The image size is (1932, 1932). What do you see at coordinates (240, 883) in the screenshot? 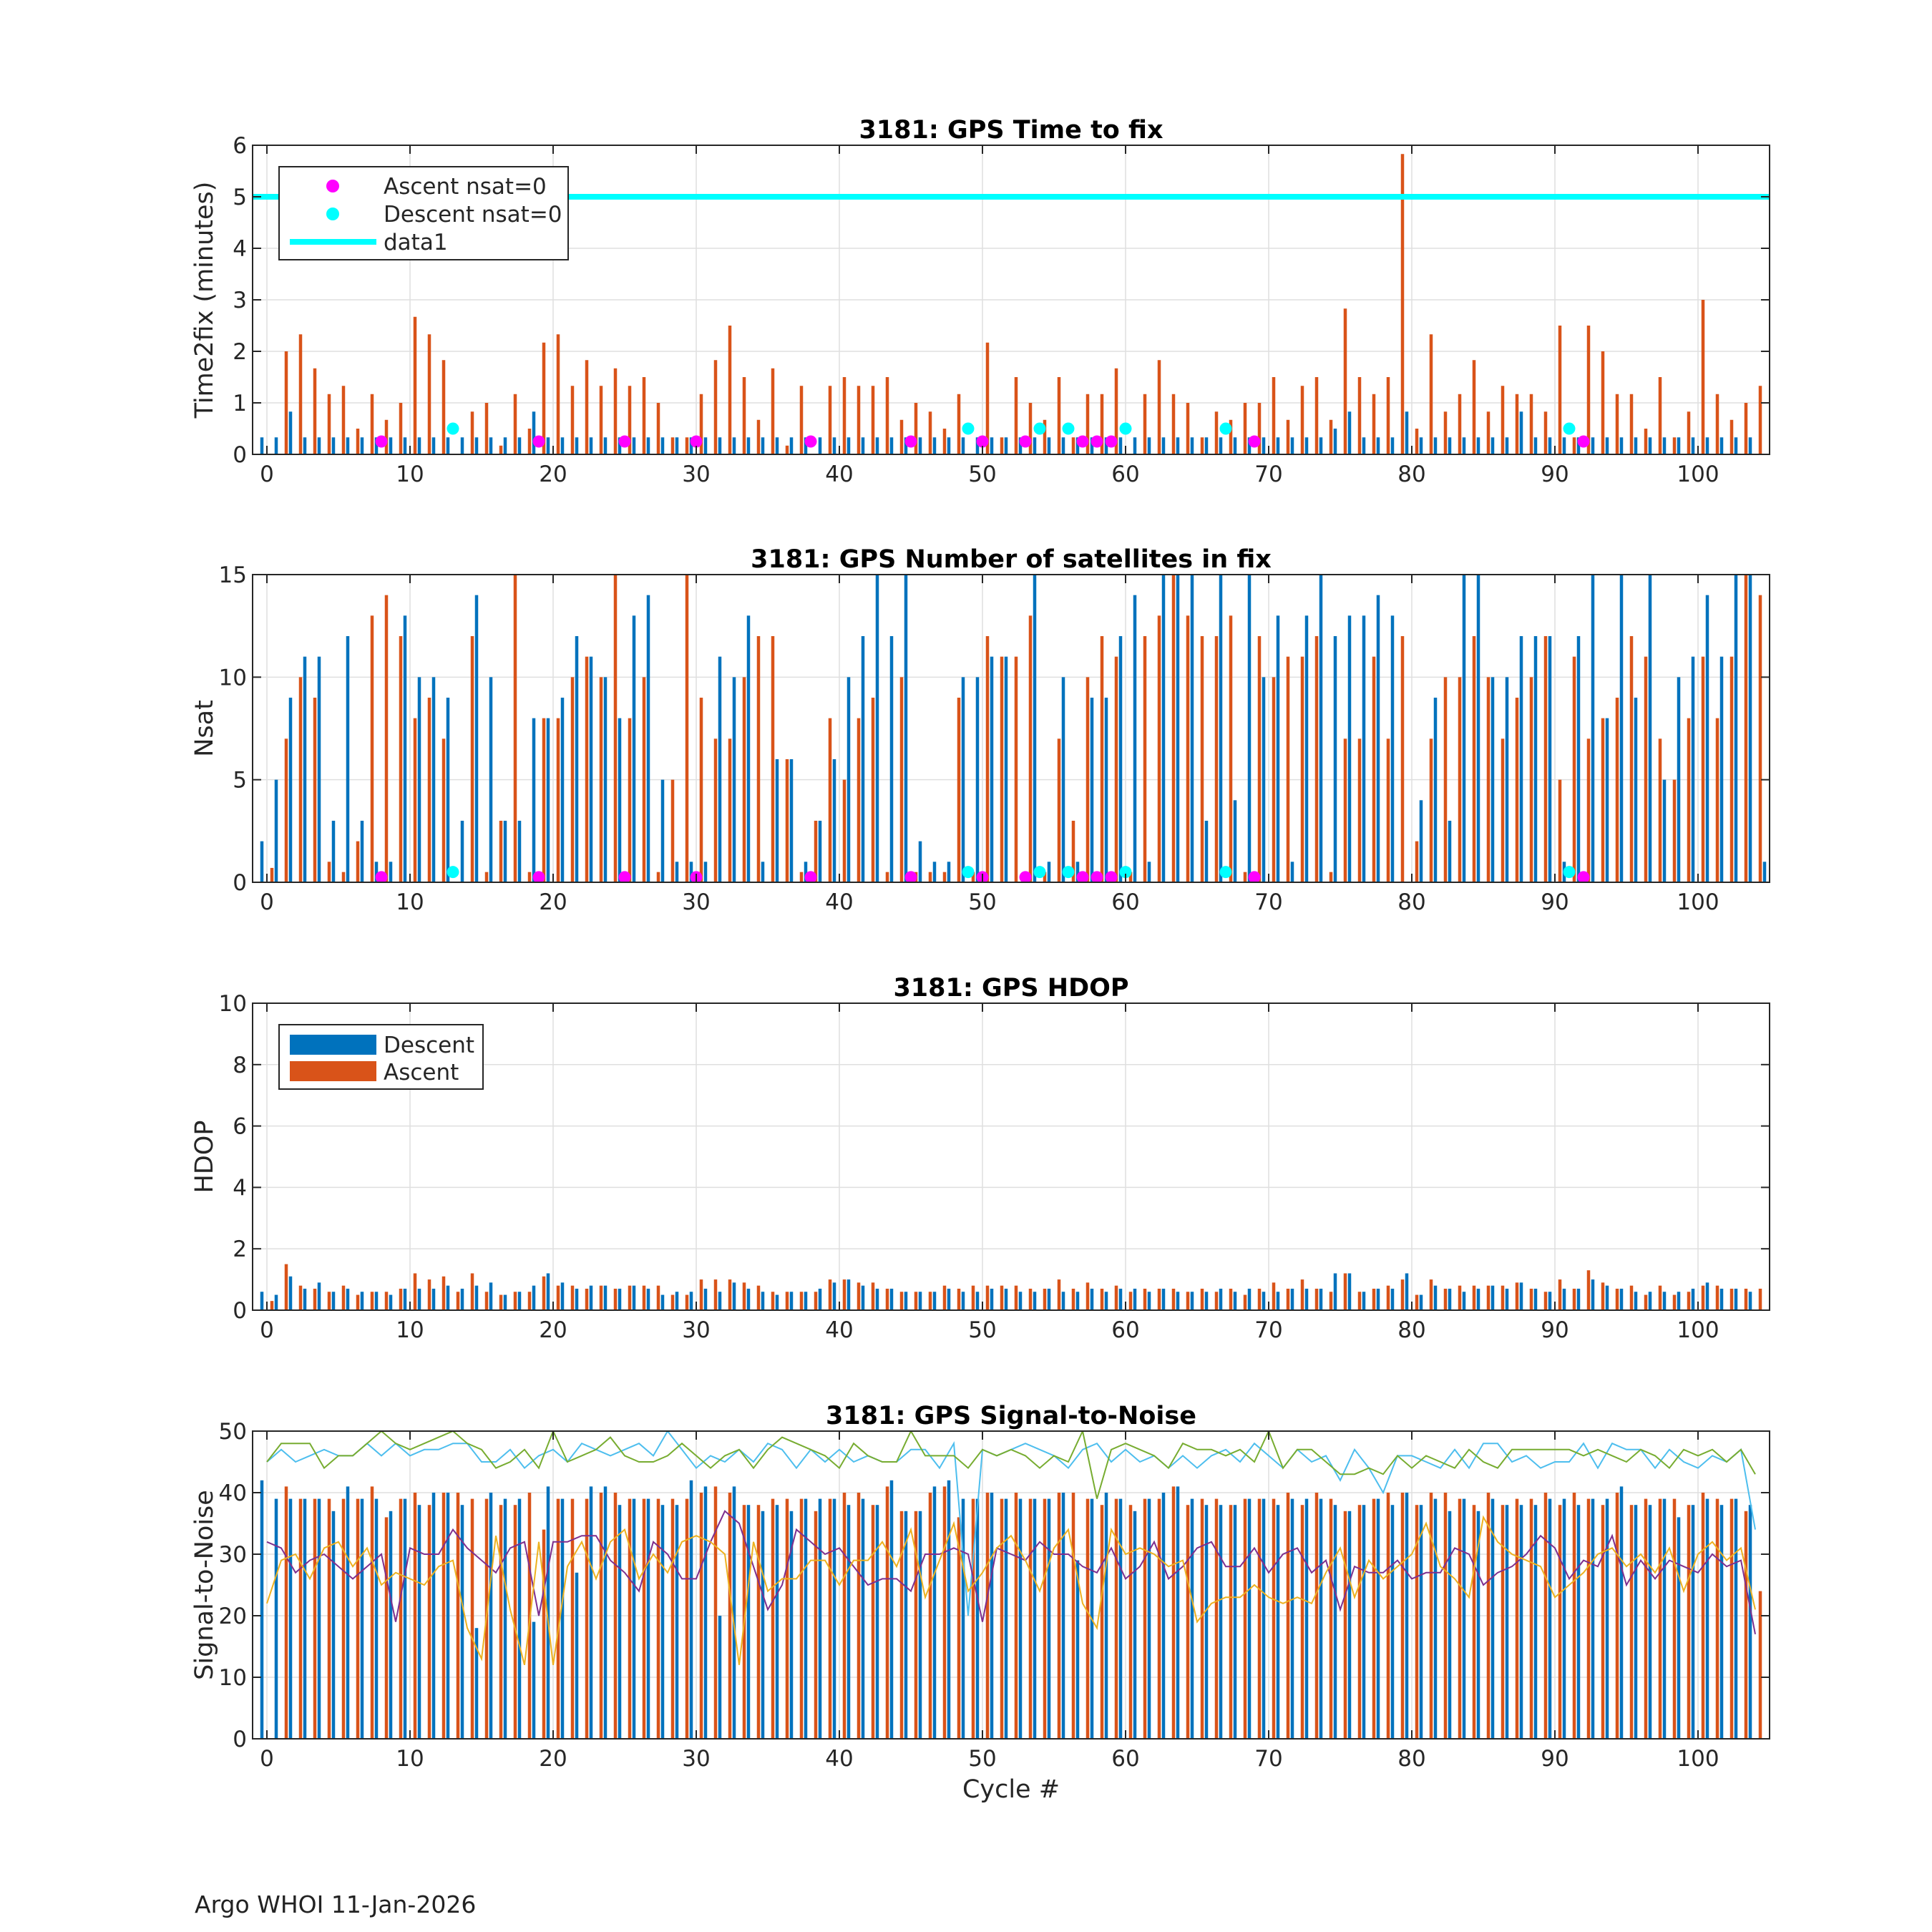
I see `y-tick-label: 0` at bounding box center [240, 883].